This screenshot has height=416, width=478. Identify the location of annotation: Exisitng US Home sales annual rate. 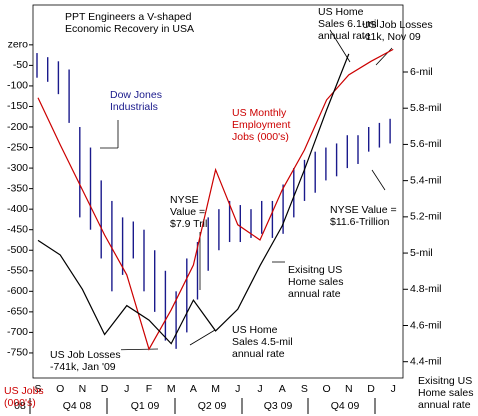
(315, 282).